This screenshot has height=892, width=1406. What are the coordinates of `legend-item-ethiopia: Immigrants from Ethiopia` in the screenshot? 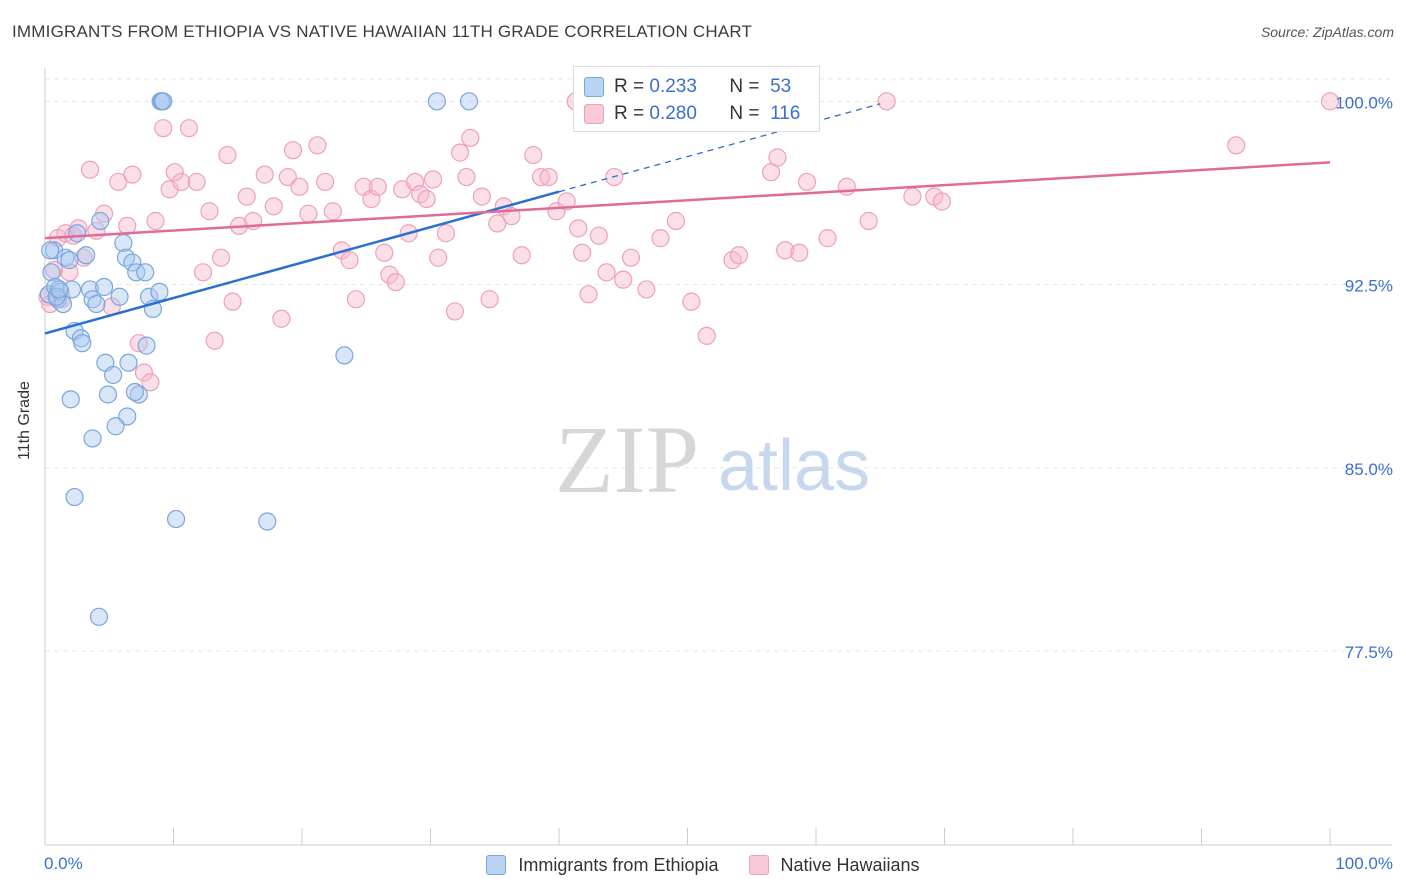 It's located at (602, 865).